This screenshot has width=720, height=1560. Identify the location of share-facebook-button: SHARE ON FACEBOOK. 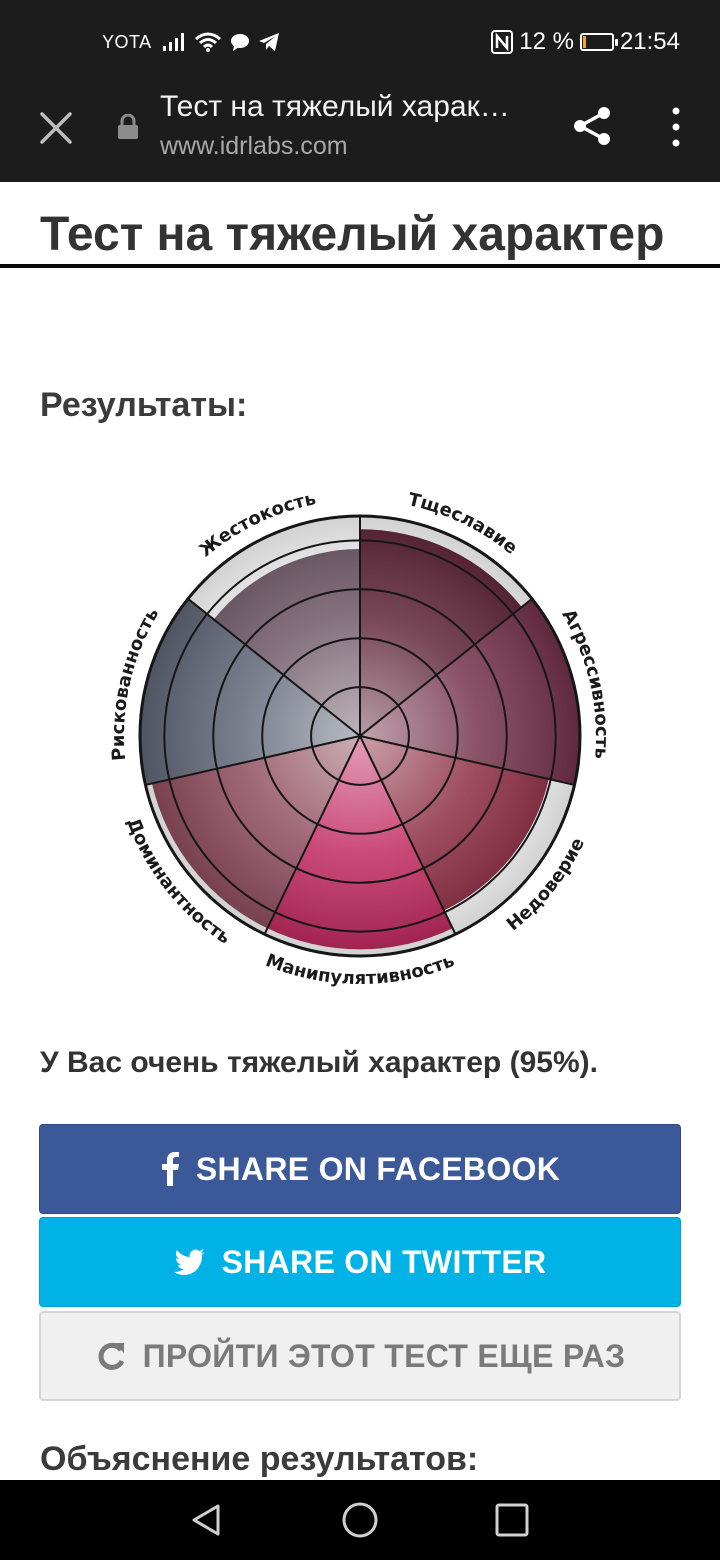
(360, 1169).